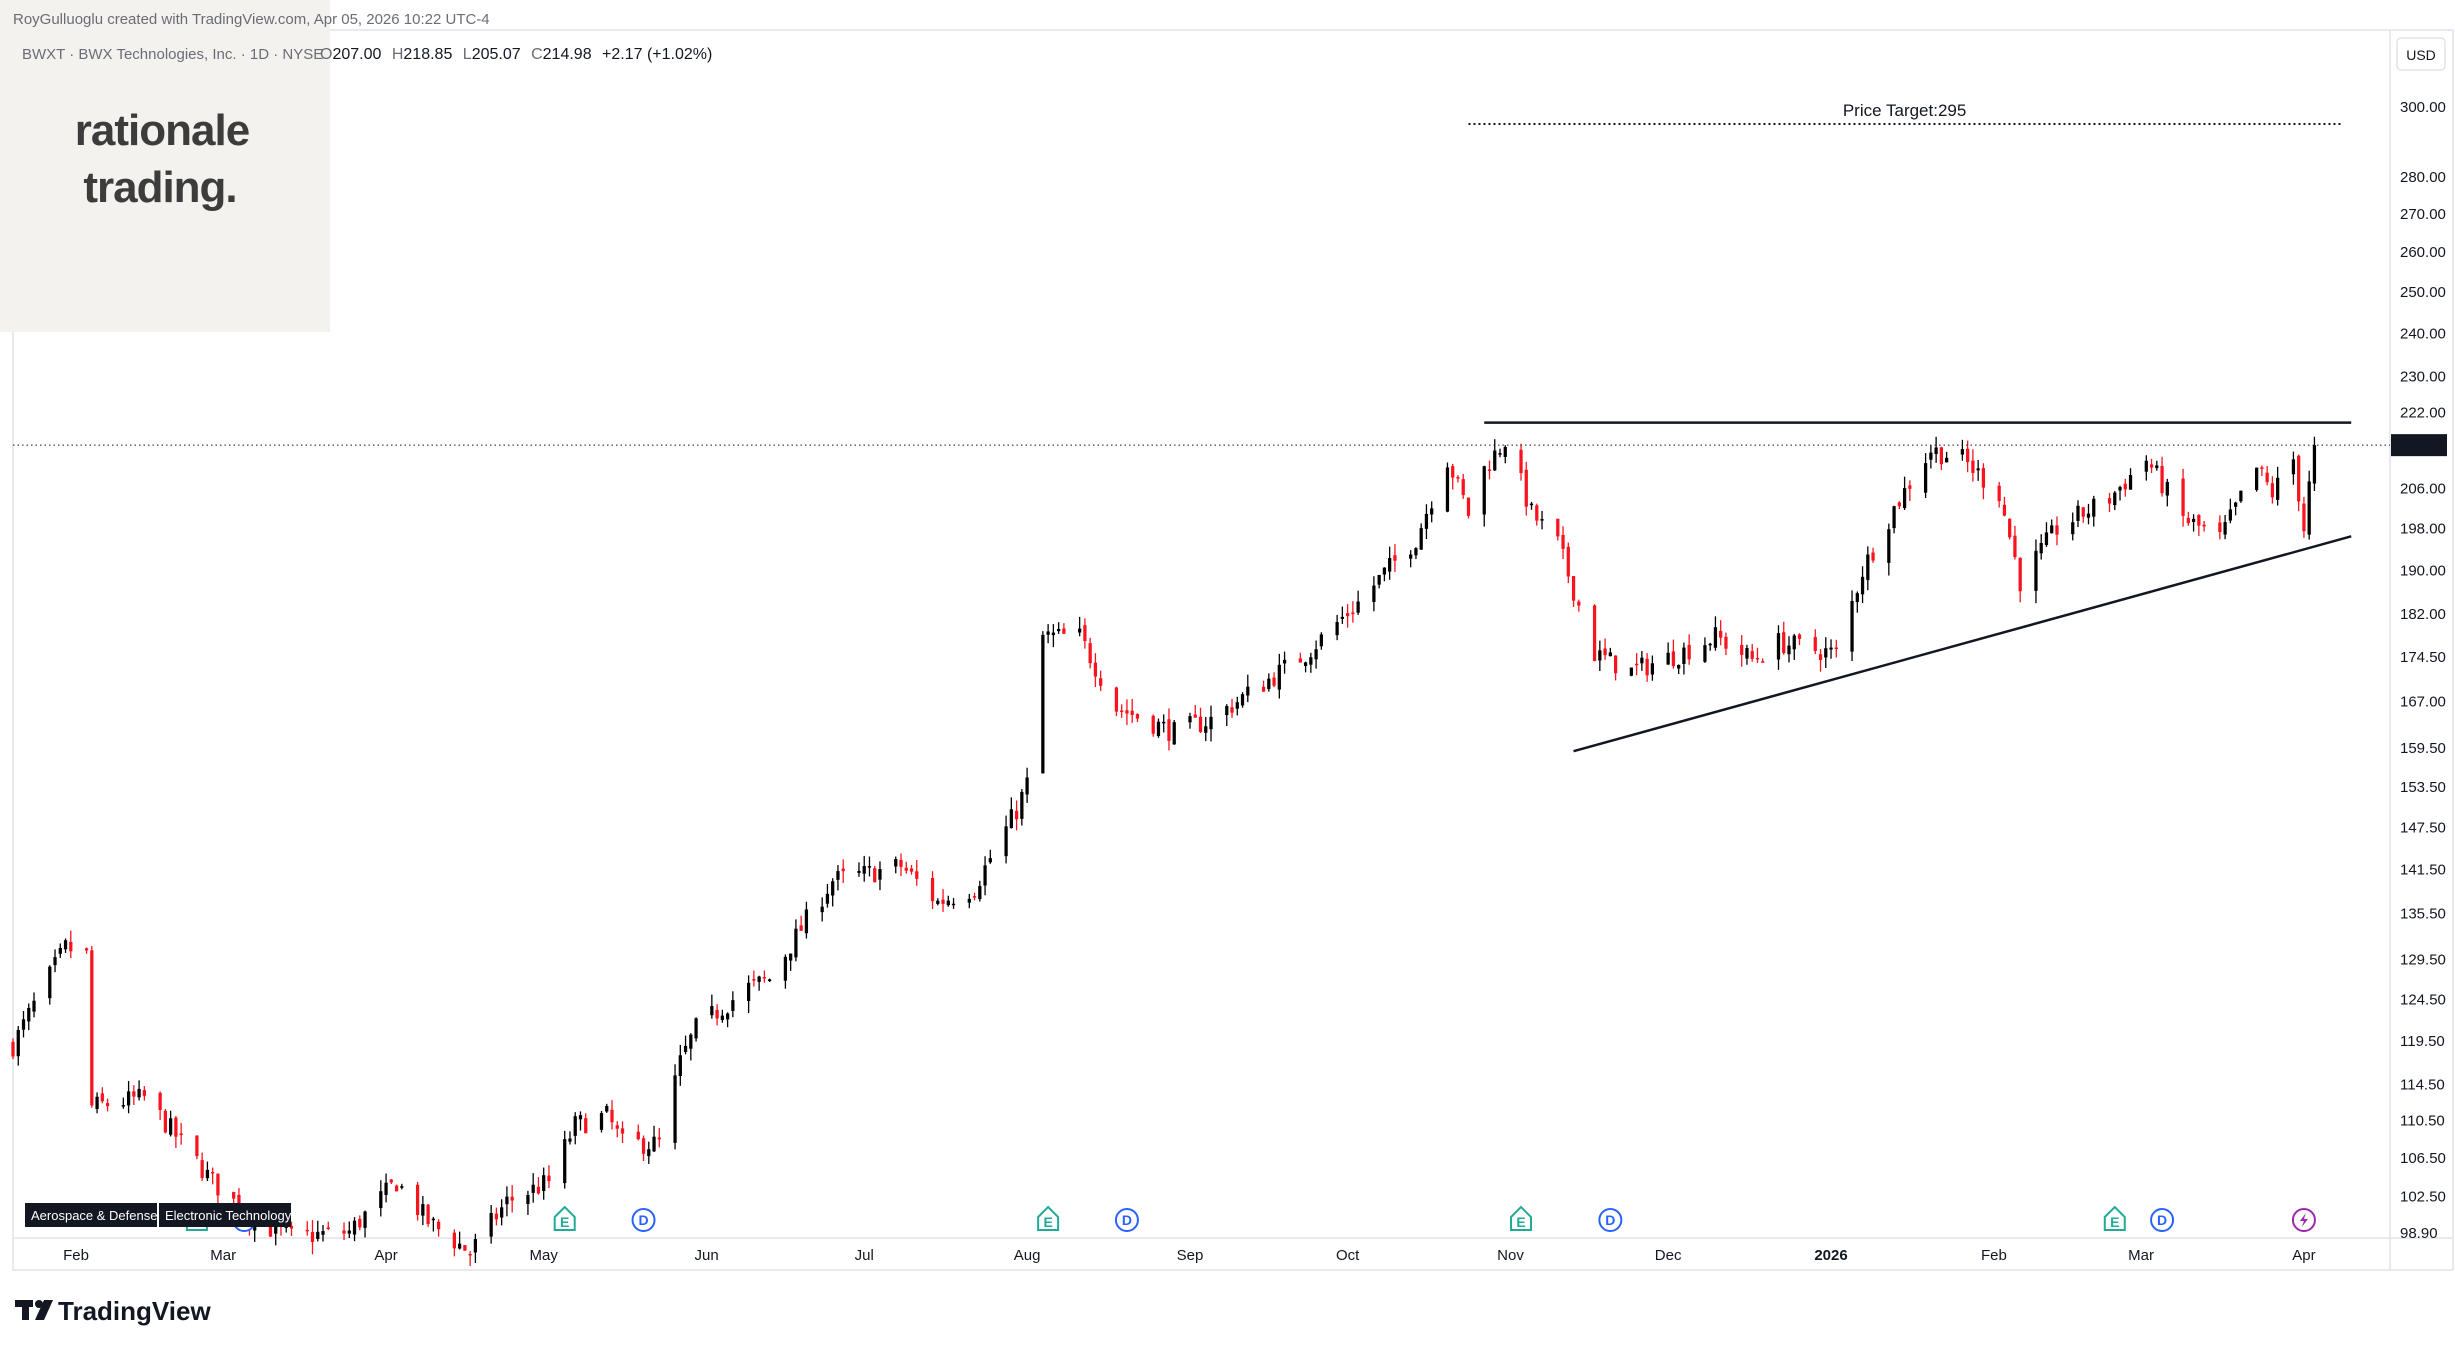 Image resolution: width=2455 pixels, height=1345 pixels. What do you see at coordinates (94, 1215) in the screenshot?
I see `sector-tag-1: Aerospace & Defense` at bounding box center [94, 1215].